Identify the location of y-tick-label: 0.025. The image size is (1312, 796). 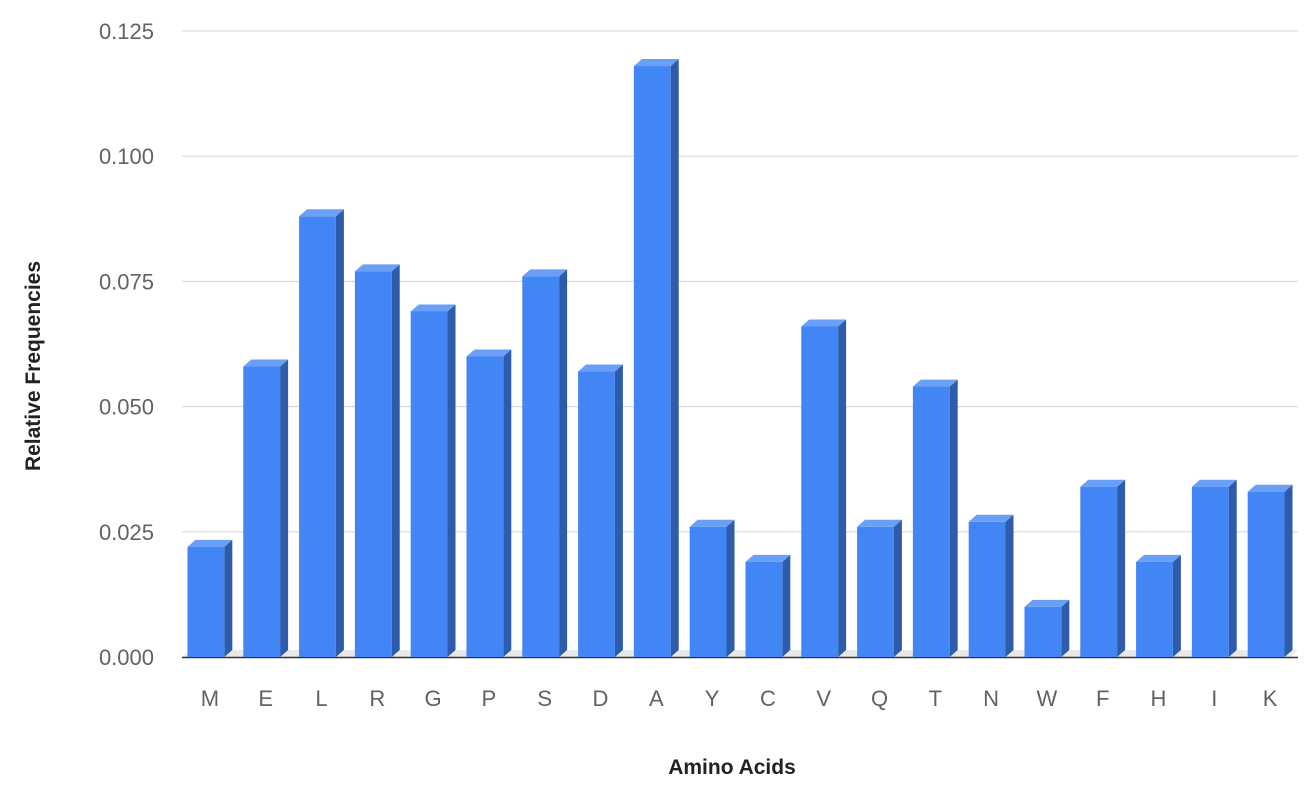
(126, 532).